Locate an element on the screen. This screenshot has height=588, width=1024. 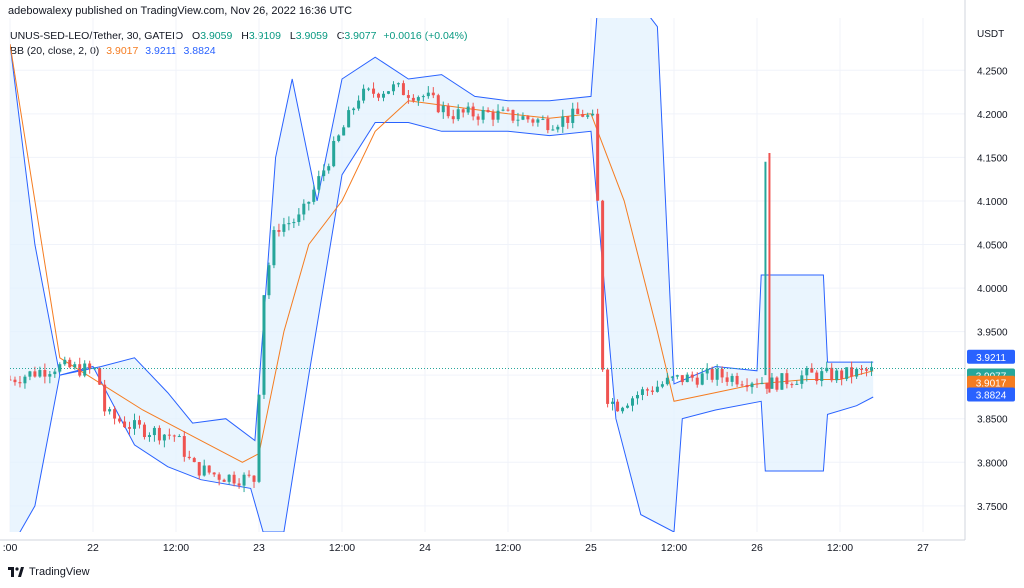
open-label: O is located at coordinates (196, 36).